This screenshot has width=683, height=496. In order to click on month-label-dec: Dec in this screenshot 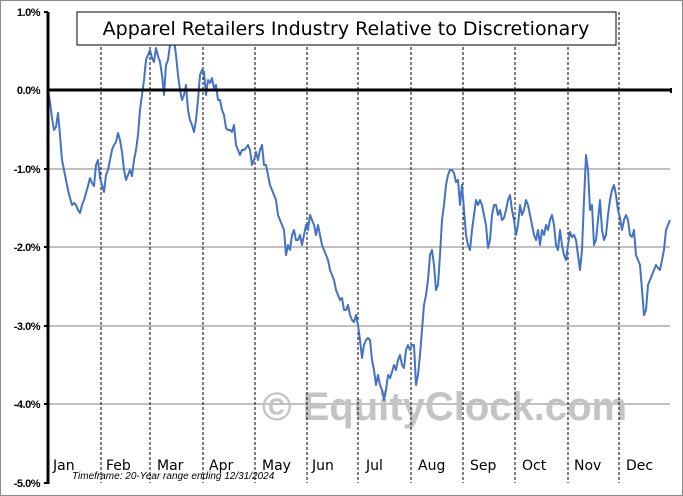, I will do `click(639, 466)`.